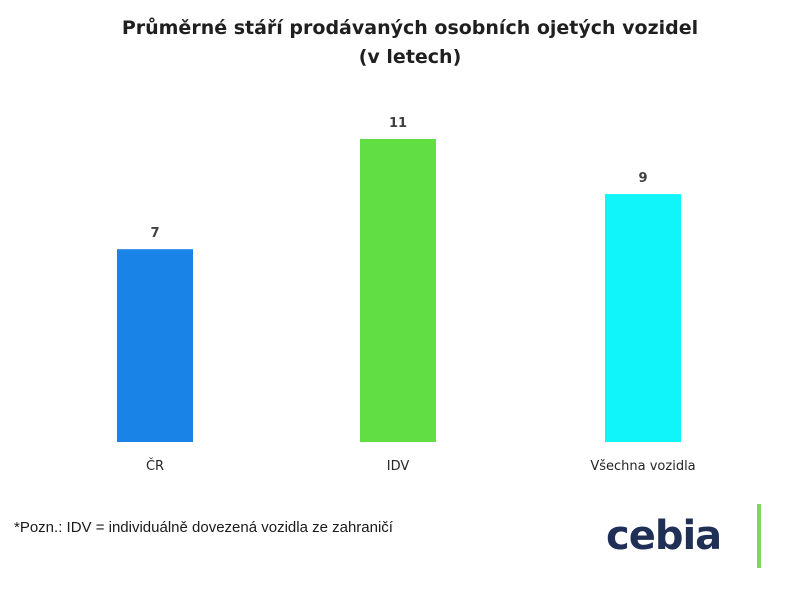  What do you see at coordinates (642, 466) in the screenshot?
I see `category-label-2: Všechna vozidla` at bounding box center [642, 466].